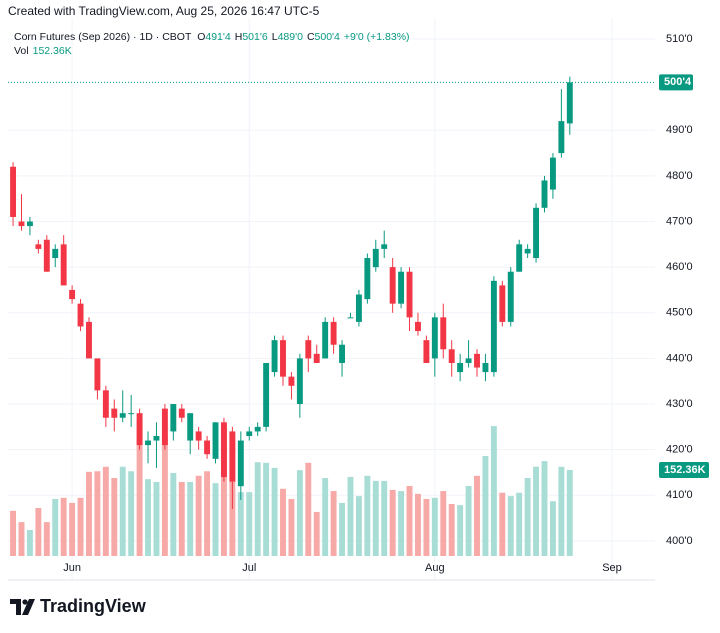 This screenshot has width=720, height=633. I want to click on y-tick-label: 460'0, so click(679, 267).